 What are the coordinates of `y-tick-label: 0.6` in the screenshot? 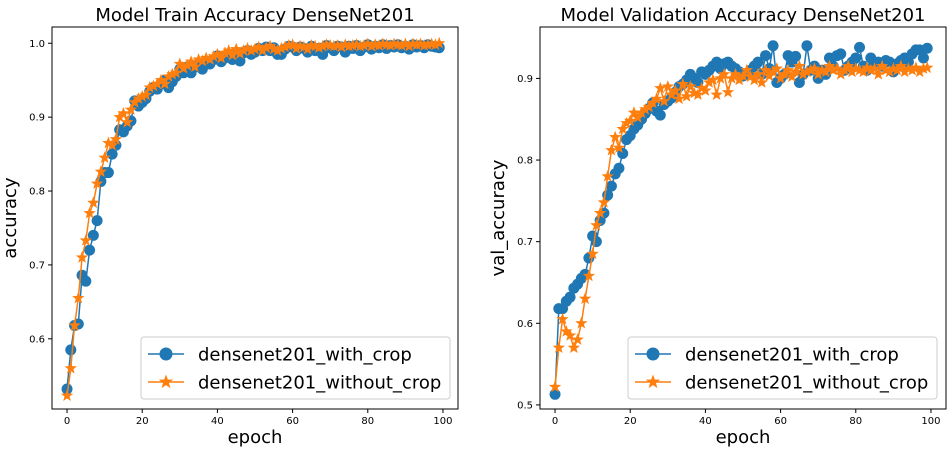 It's located at (525, 324).